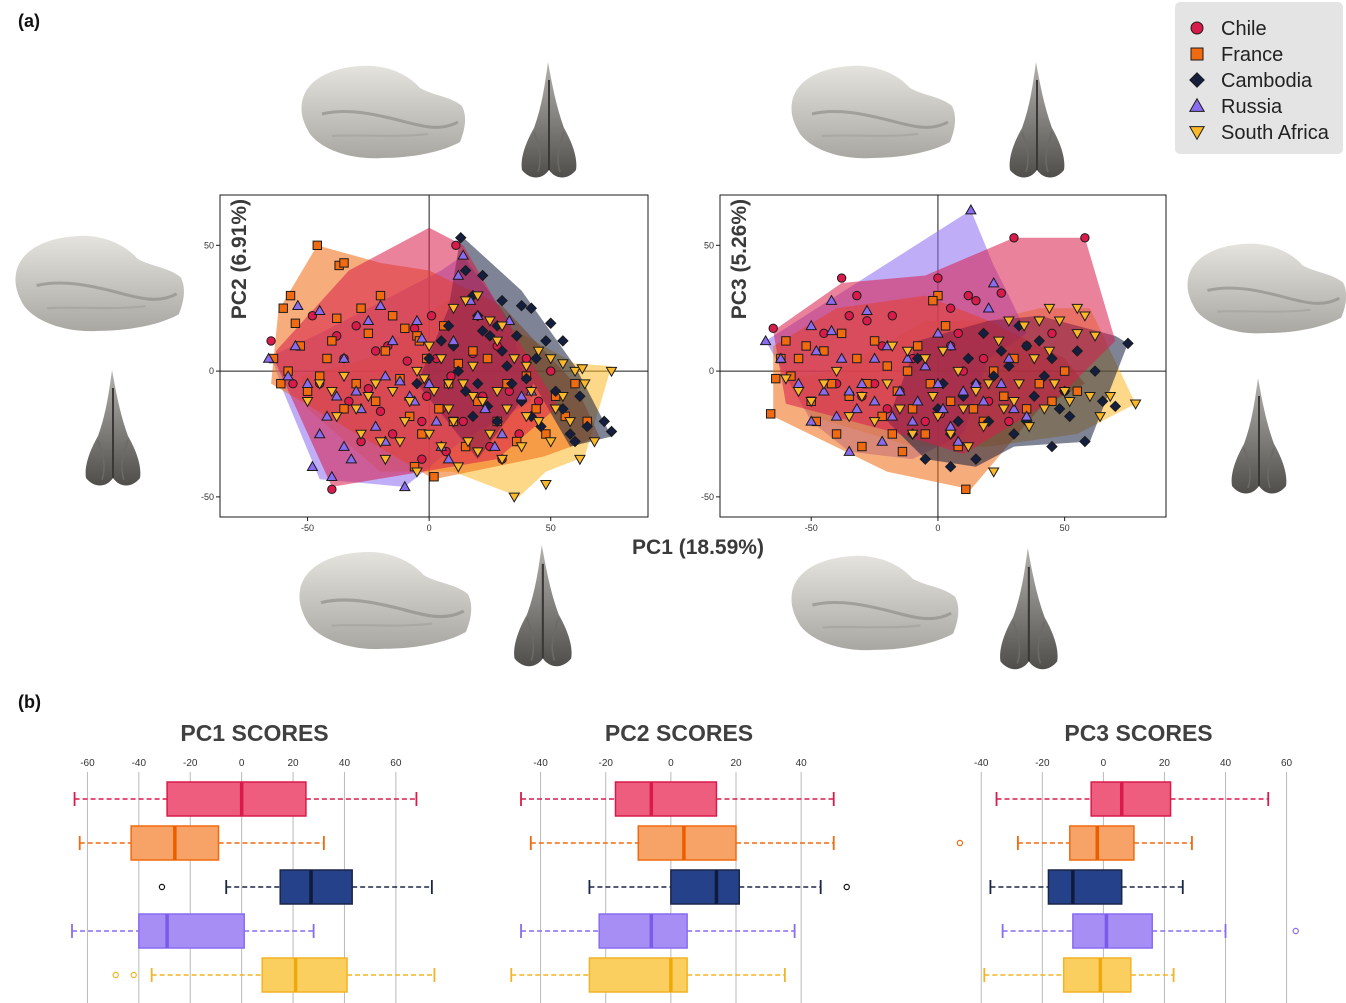  What do you see at coordinates (705, 887) in the screenshot?
I see `pc2-box-cambodia-box` at bounding box center [705, 887].